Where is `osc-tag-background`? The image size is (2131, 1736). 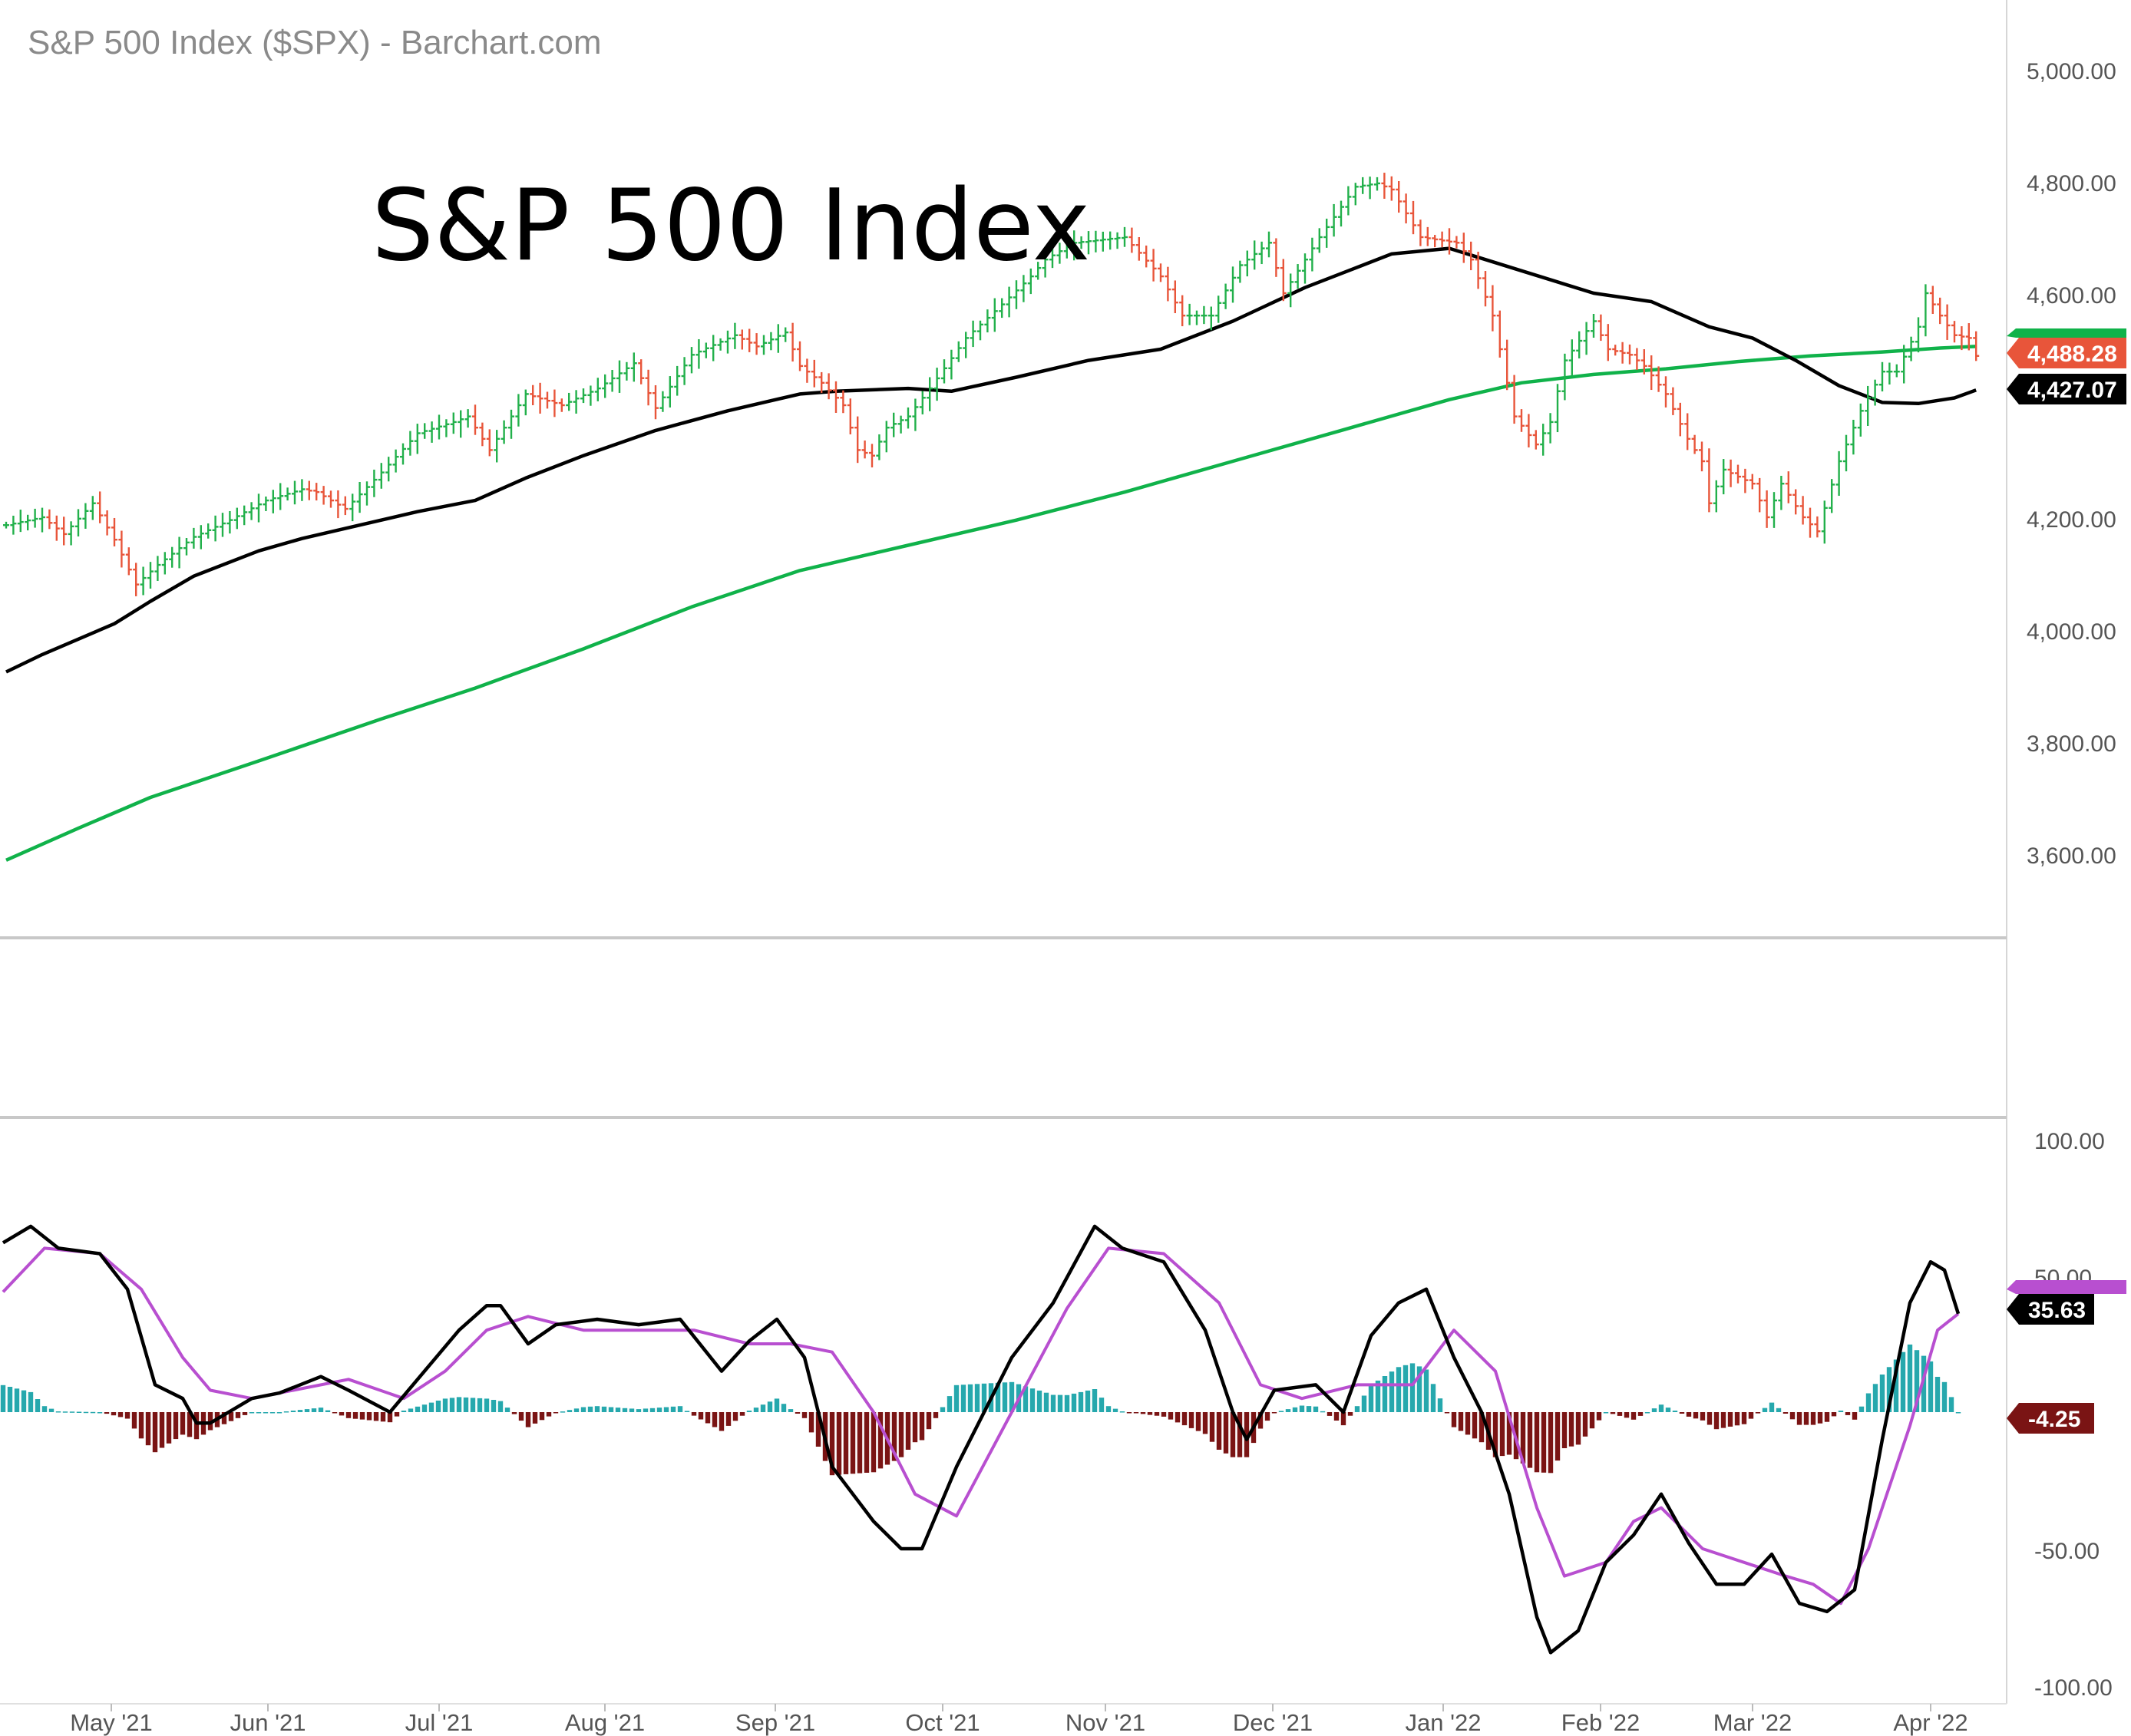 osc-tag-background is located at coordinates (2050, 1309).